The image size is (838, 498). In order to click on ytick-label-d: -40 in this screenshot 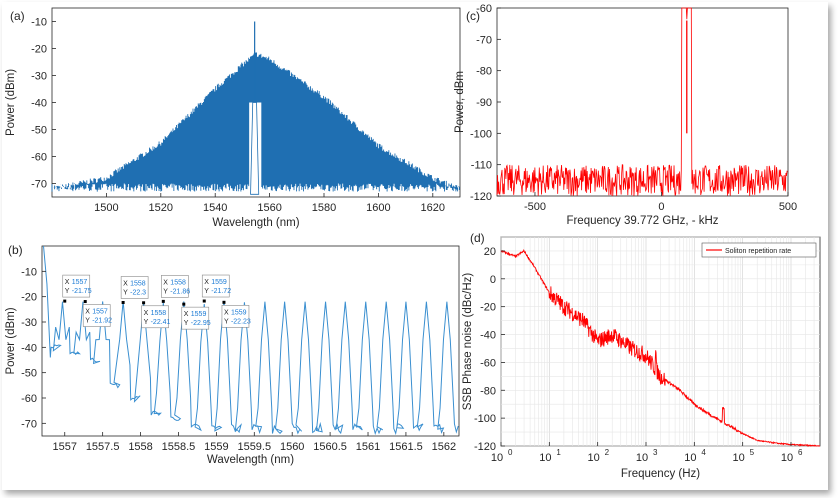, I will do `click(488, 336)`.